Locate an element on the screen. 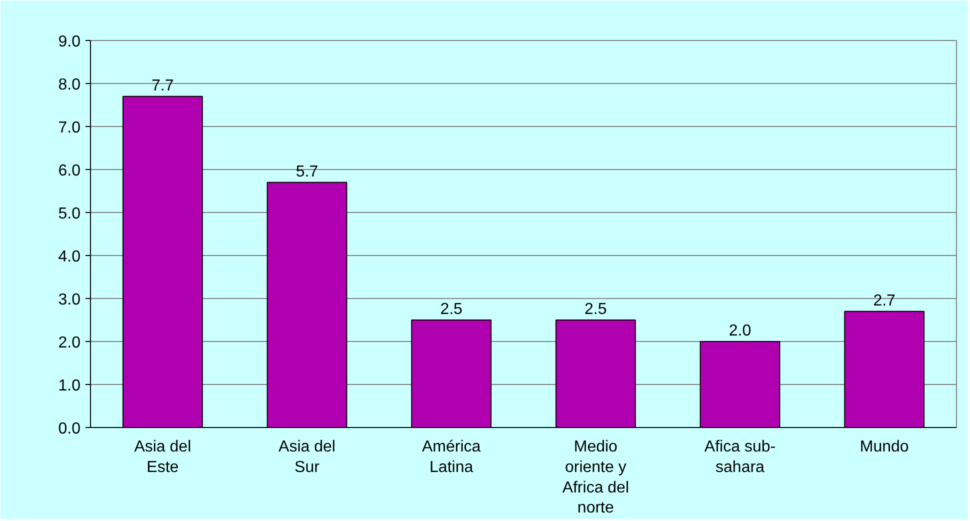 The width and height of the screenshot is (970, 521). y-tick-label: 6.0 is located at coordinates (69, 171).